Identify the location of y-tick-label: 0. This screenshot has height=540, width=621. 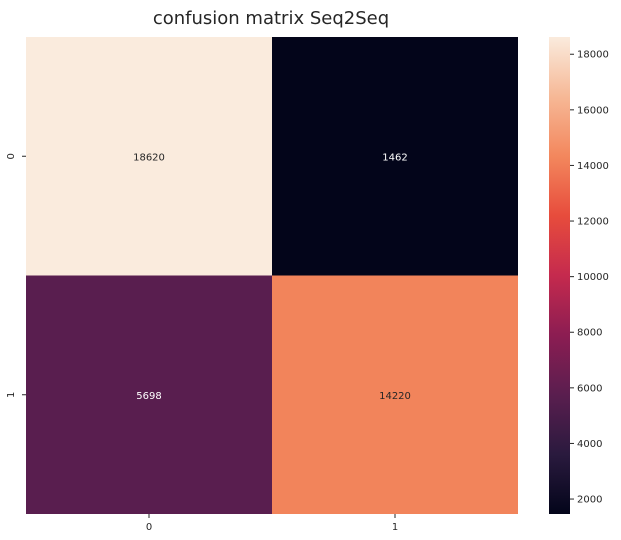
(11, 156).